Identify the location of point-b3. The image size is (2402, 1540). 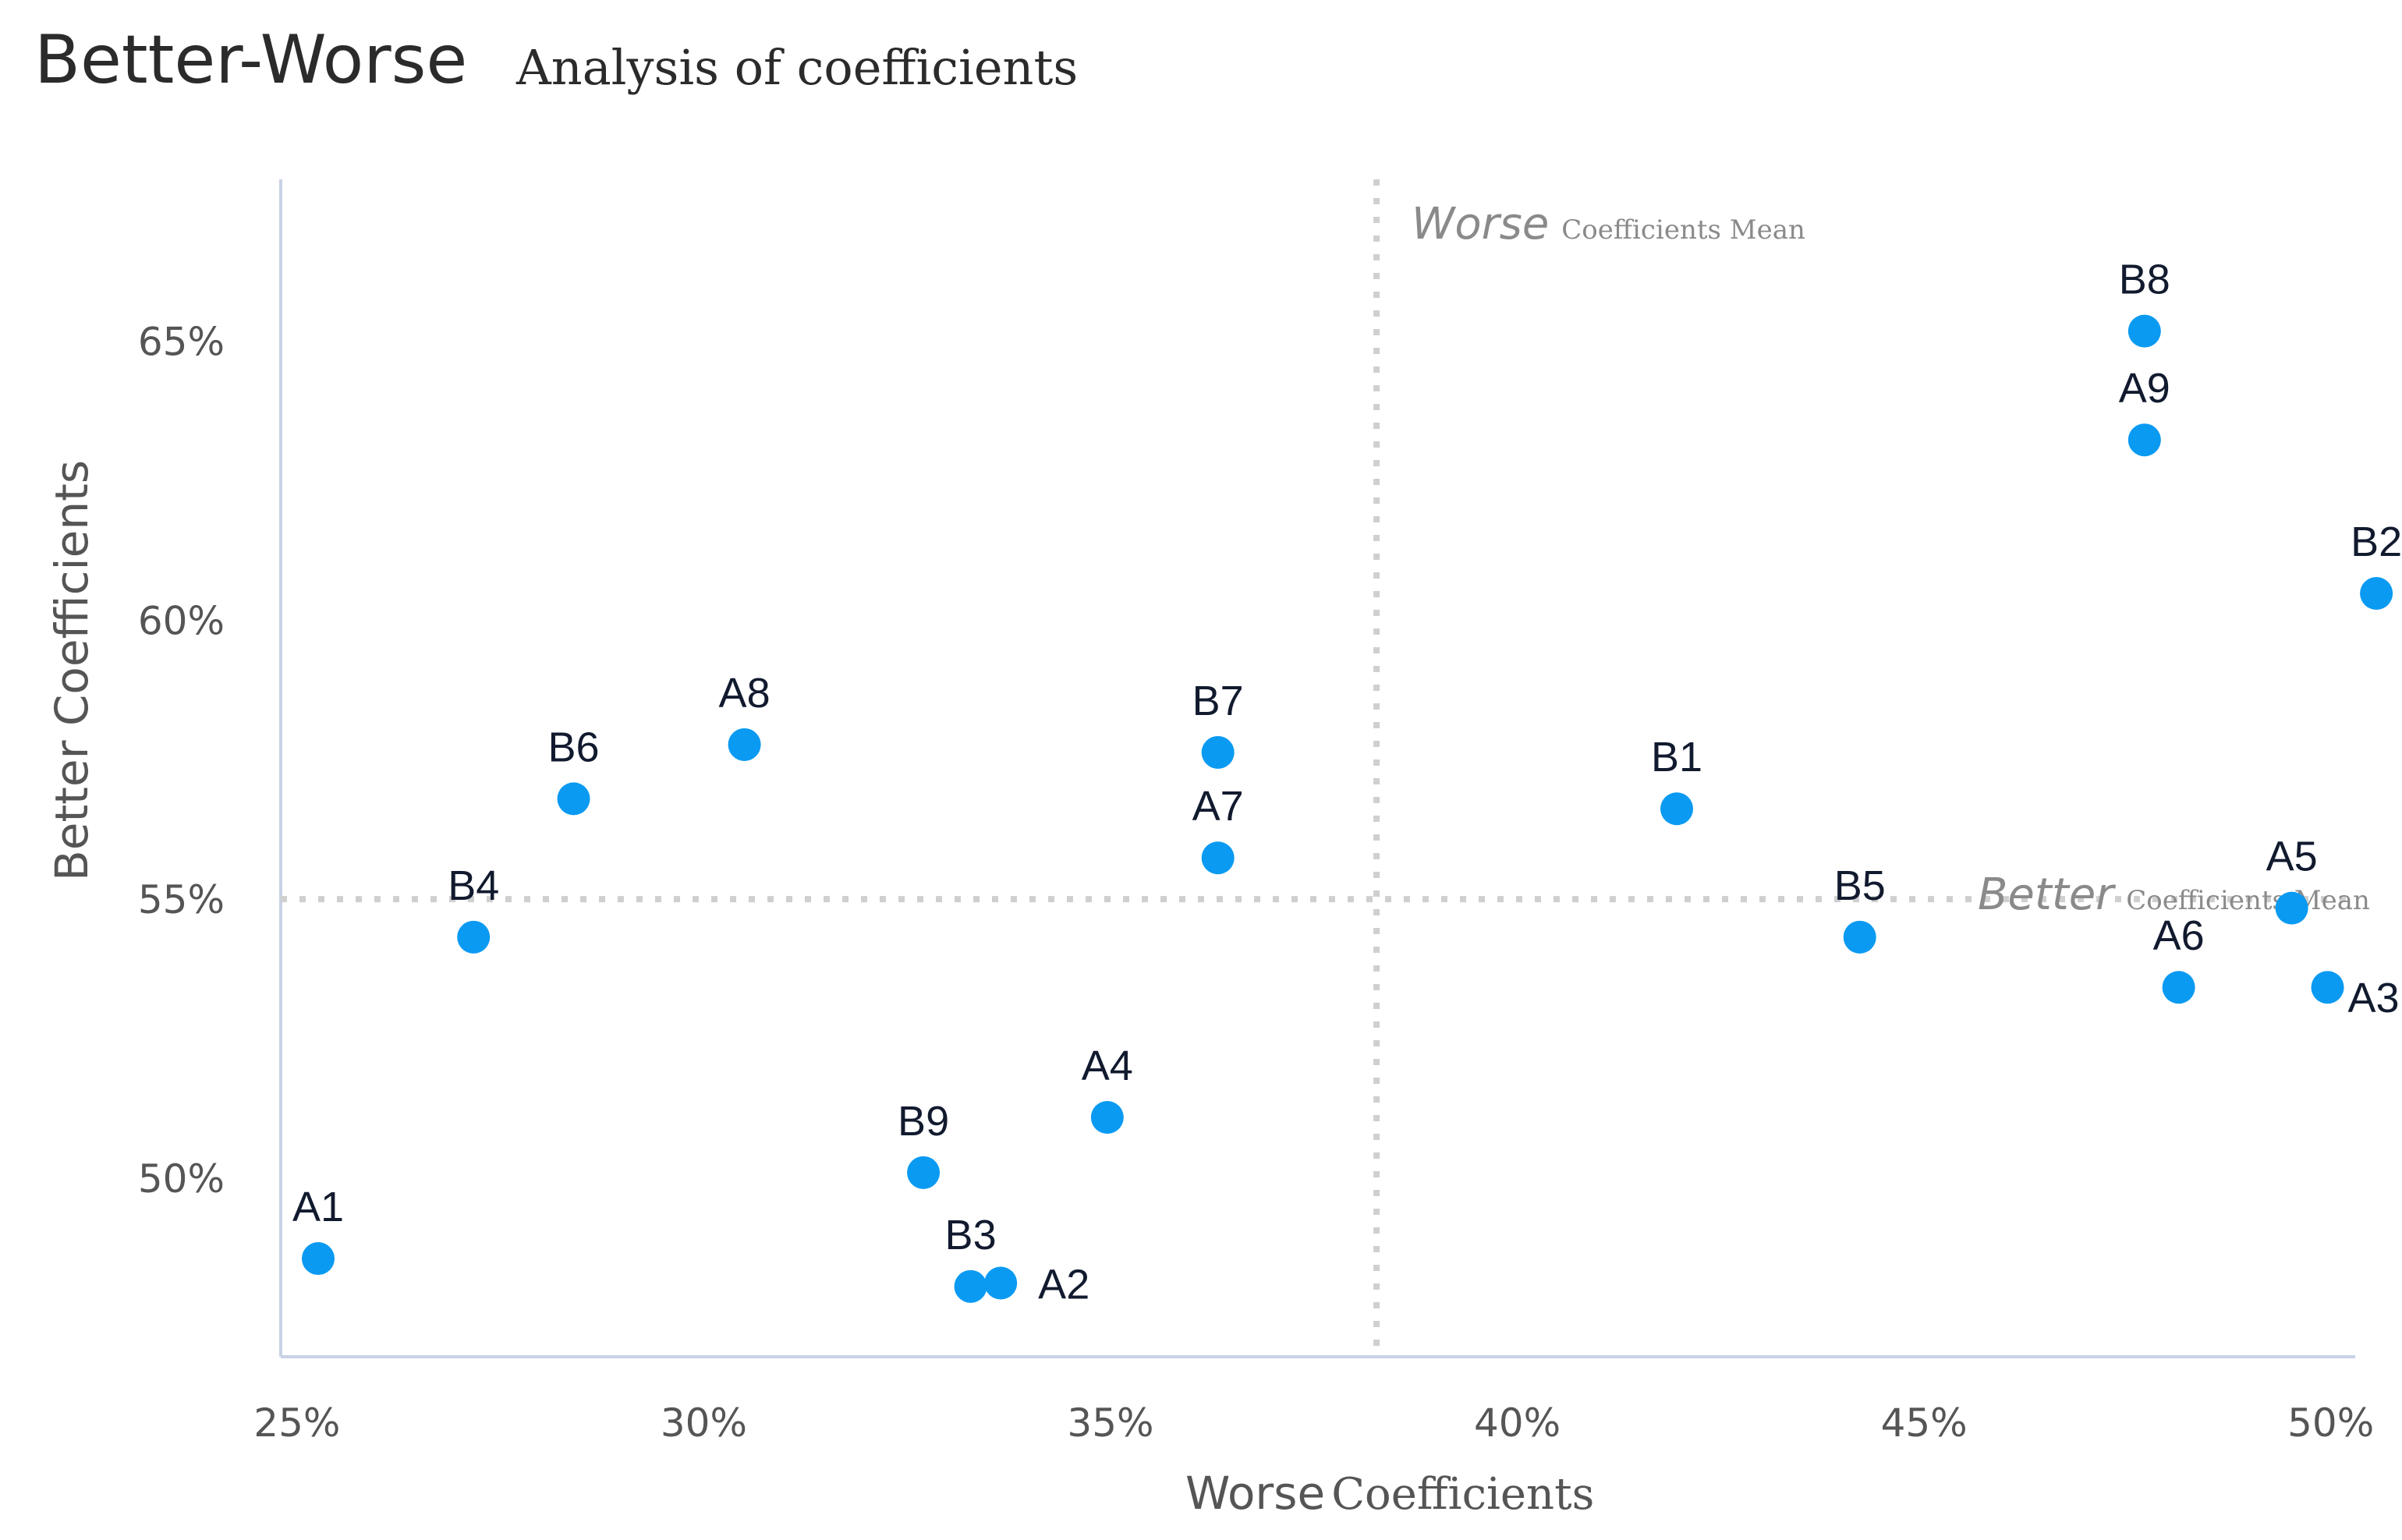
(970, 1286).